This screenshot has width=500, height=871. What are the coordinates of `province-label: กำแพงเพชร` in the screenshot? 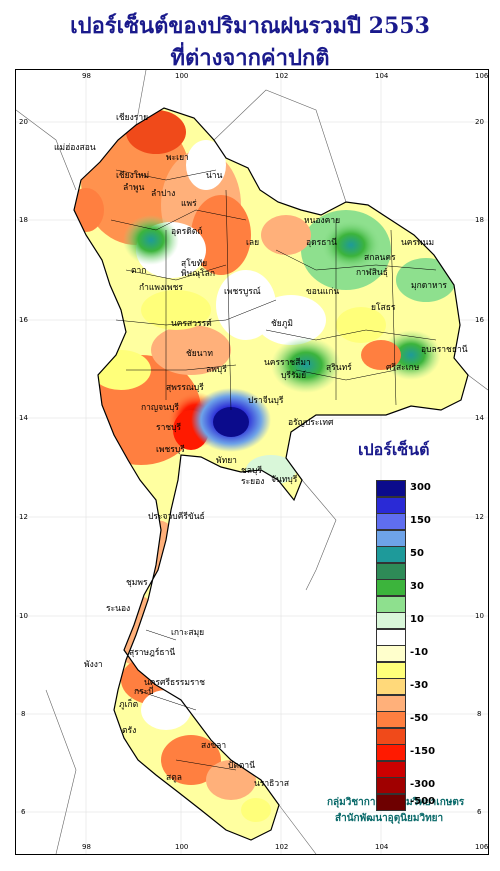 It's located at (161, 288).